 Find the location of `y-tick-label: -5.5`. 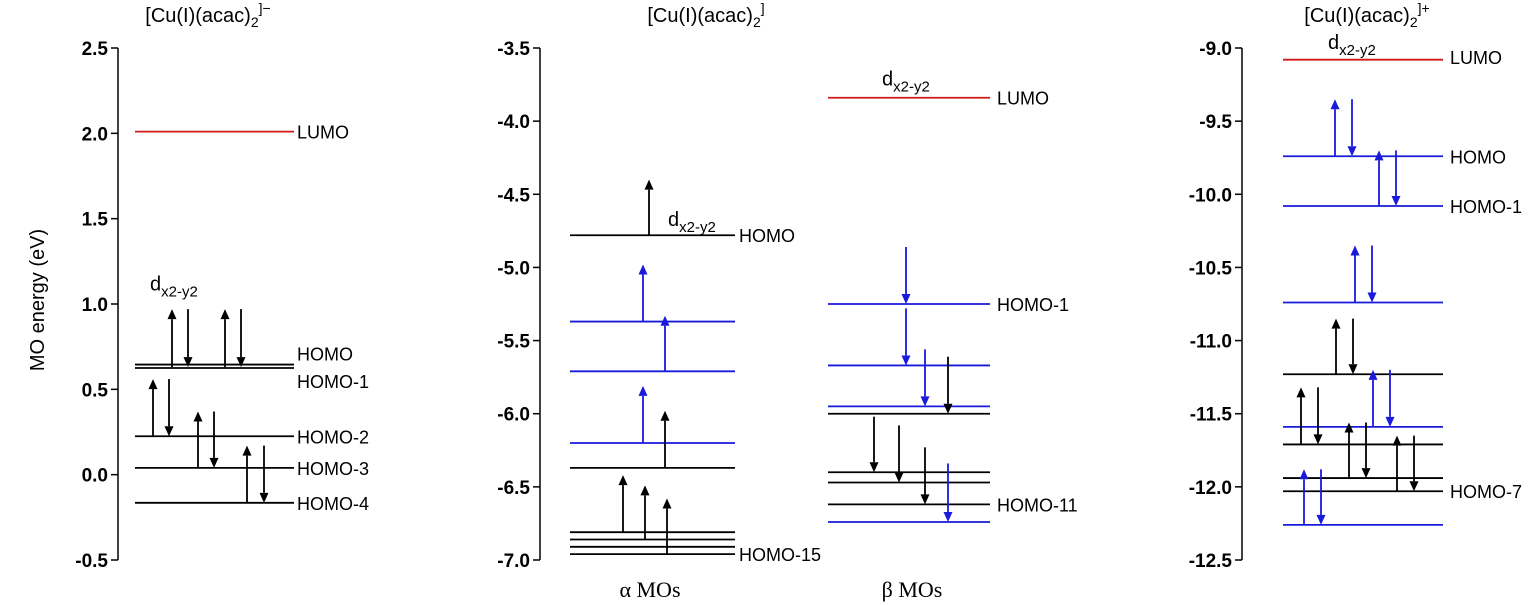

y-tick-label: -5.5 is located at coordinates (513, 342).